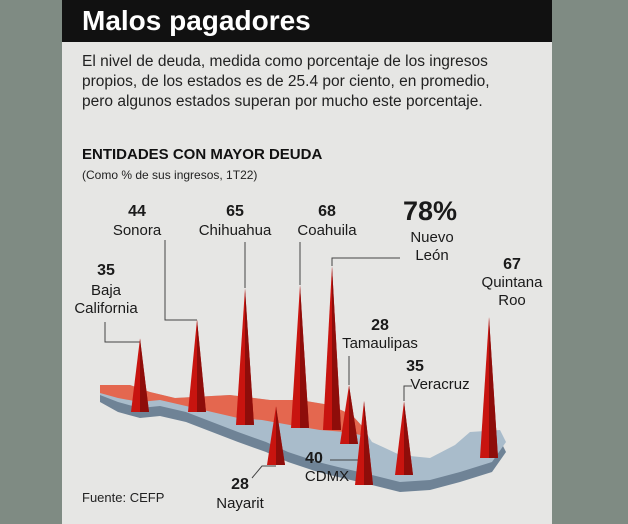  What do you see at coordinates (327, 230) in the screenshot?
I see `state-label: Coahuila` at bounding box center [327, 230].